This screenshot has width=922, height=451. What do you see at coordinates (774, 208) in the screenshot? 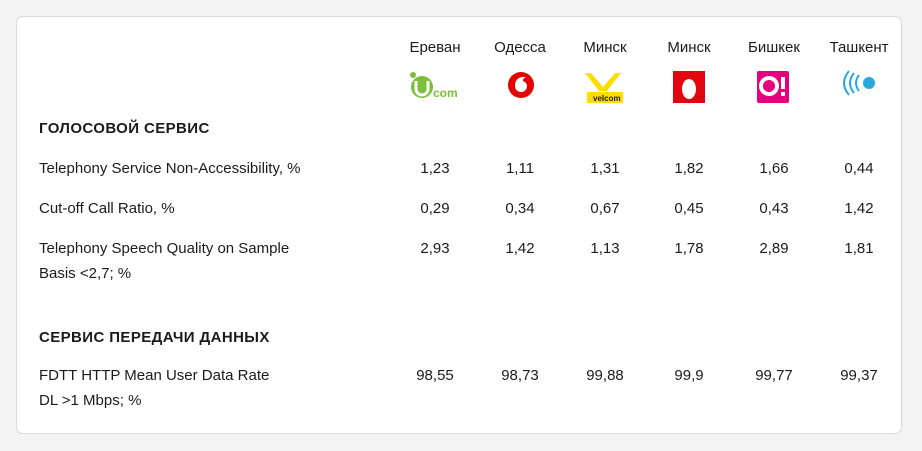
I see `value-cell: 0,43` at bounding box center [774, 208].